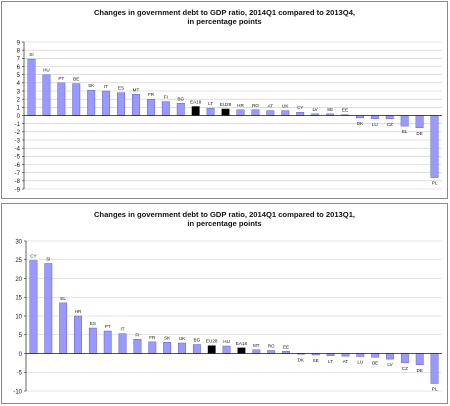  Describe the element at coordinates (224, 21) in the screenshot. I see `chart-1-title-line2: in percentage points` at that location.